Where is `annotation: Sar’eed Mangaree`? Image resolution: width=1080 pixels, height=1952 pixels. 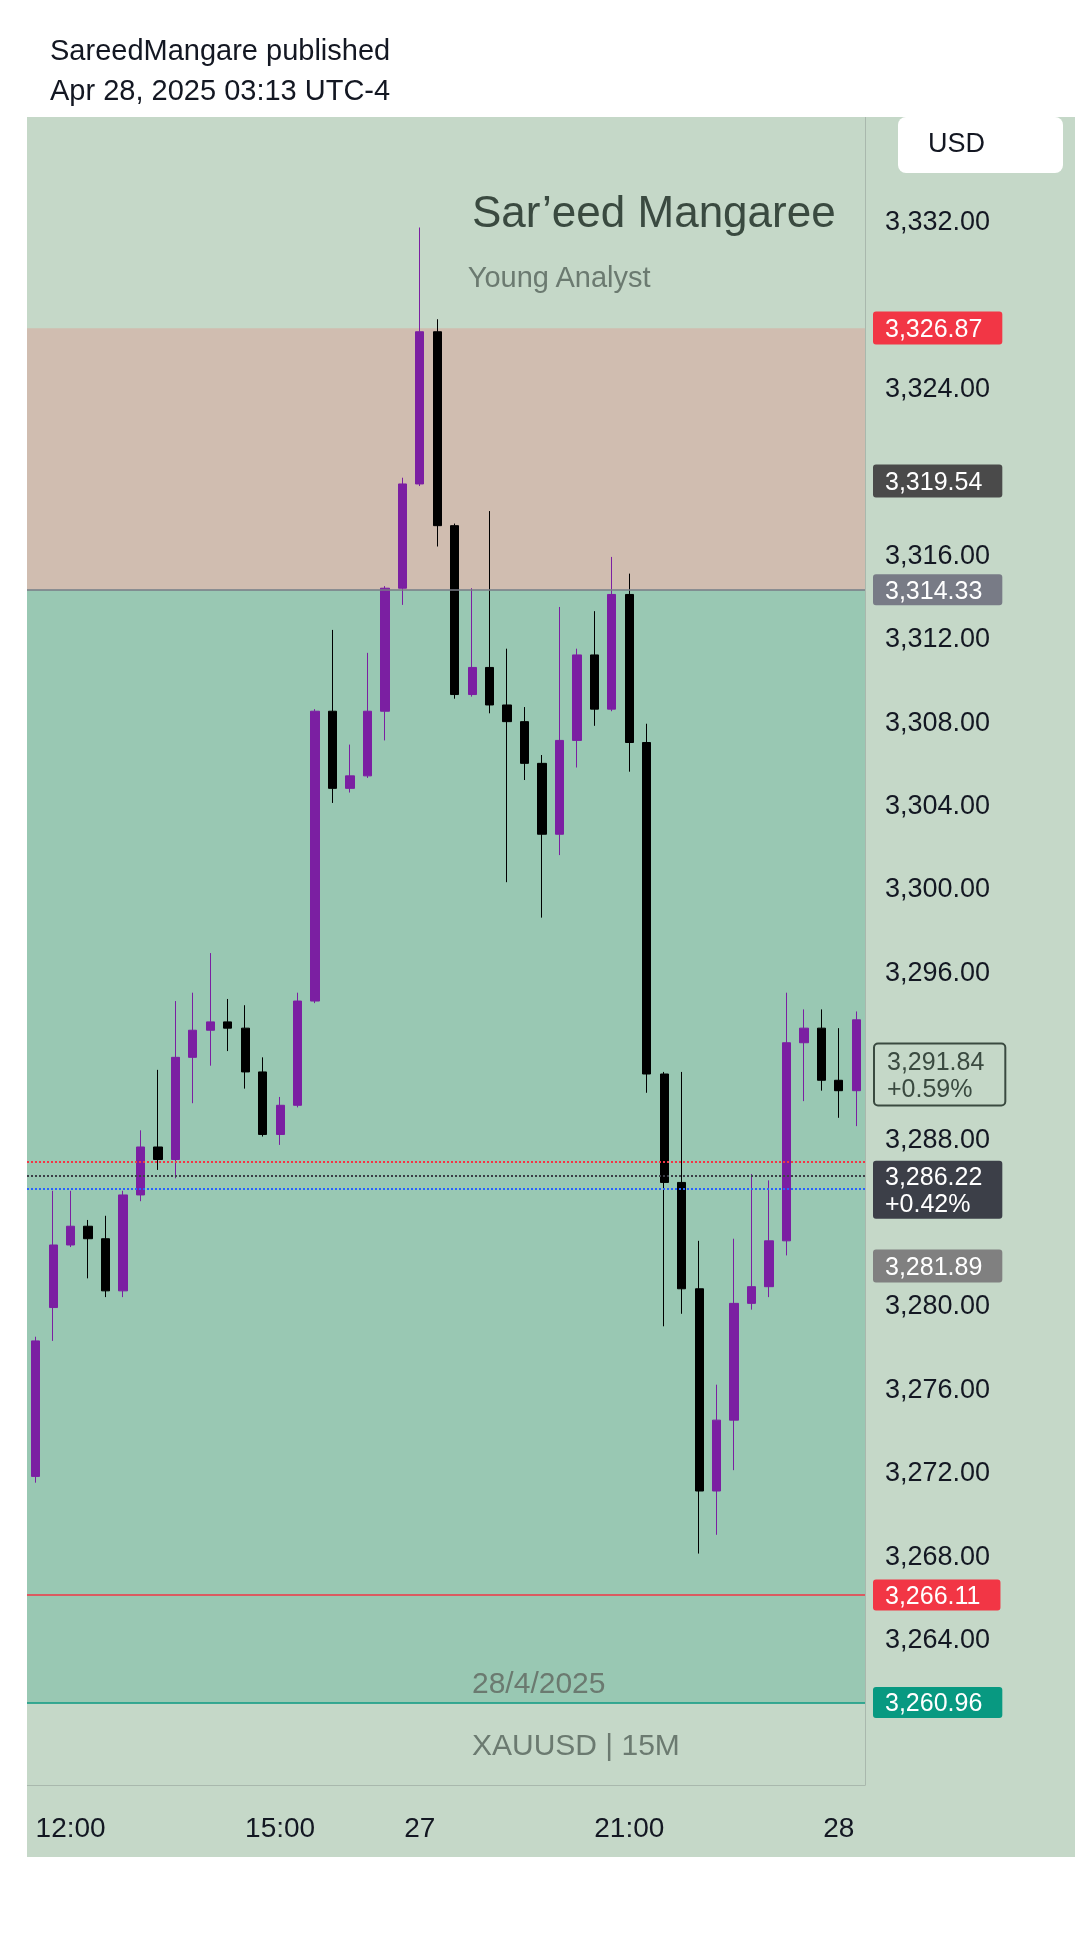 annotation: Sar’eed Mangaree is located at coordinates (653, 211).